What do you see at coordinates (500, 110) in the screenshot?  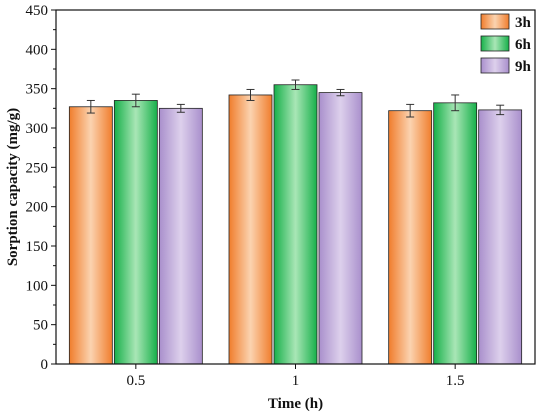 I see `error-bar-9h-1.5` at bounding box center [500, 110].